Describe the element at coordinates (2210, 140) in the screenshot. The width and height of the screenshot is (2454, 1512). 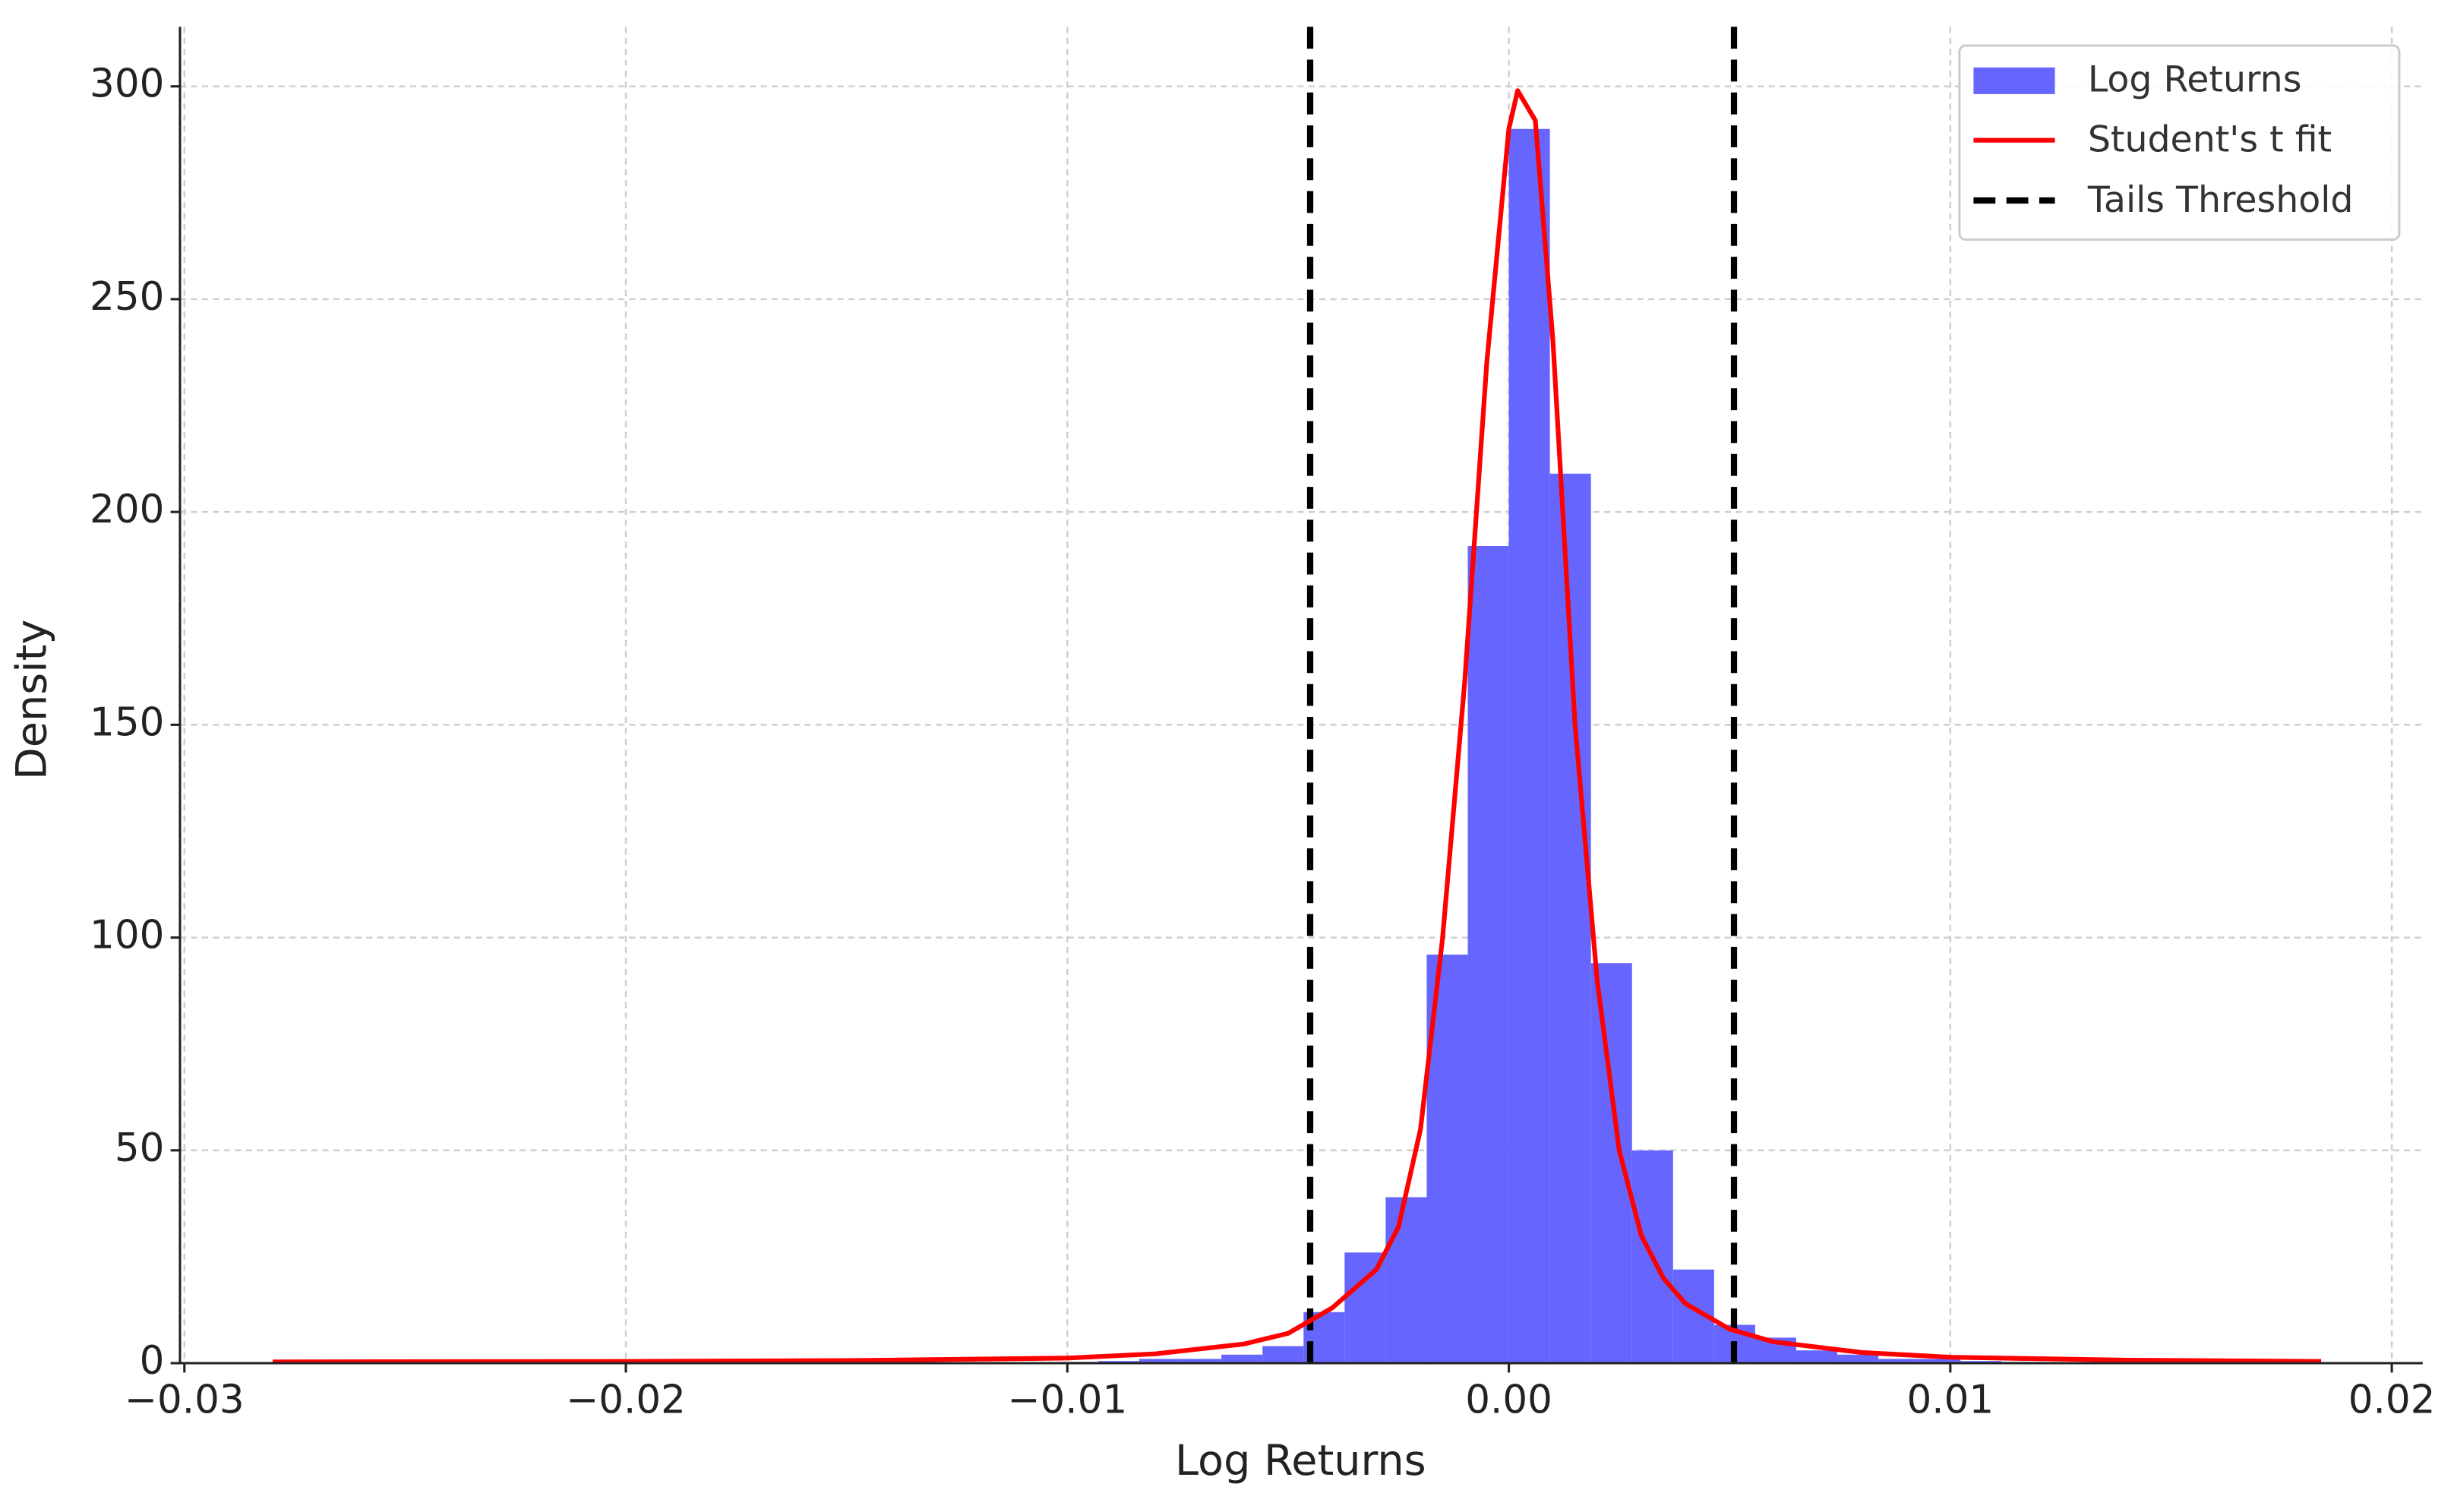
I see `legend-label: Student's t fit` at that location.